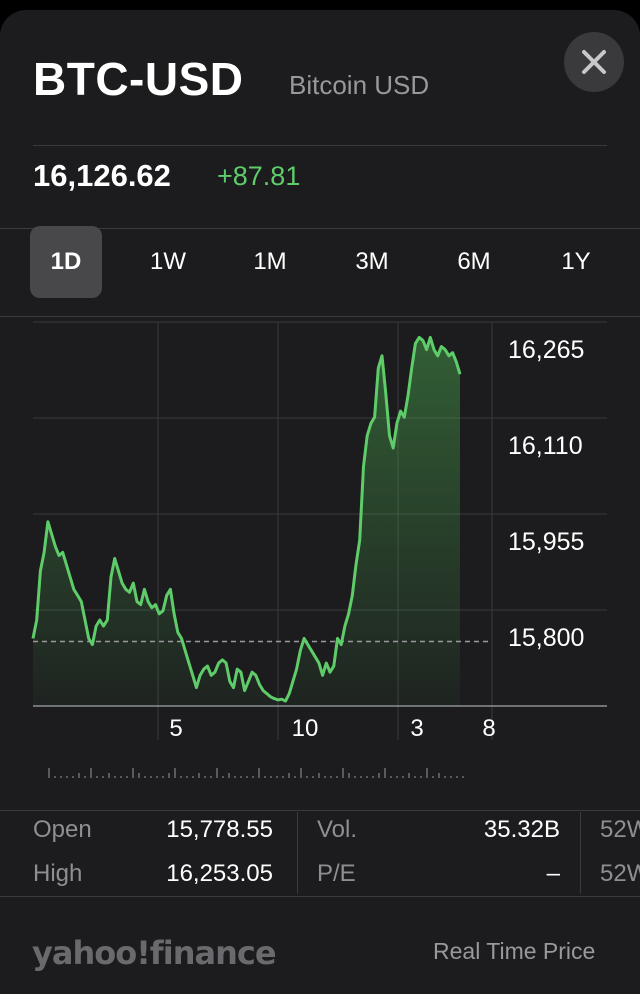  What do you see at coordinates (546, 350) in the screenshot?
I see `y-tick-label: 16,265` at bounding box center [546, 350].